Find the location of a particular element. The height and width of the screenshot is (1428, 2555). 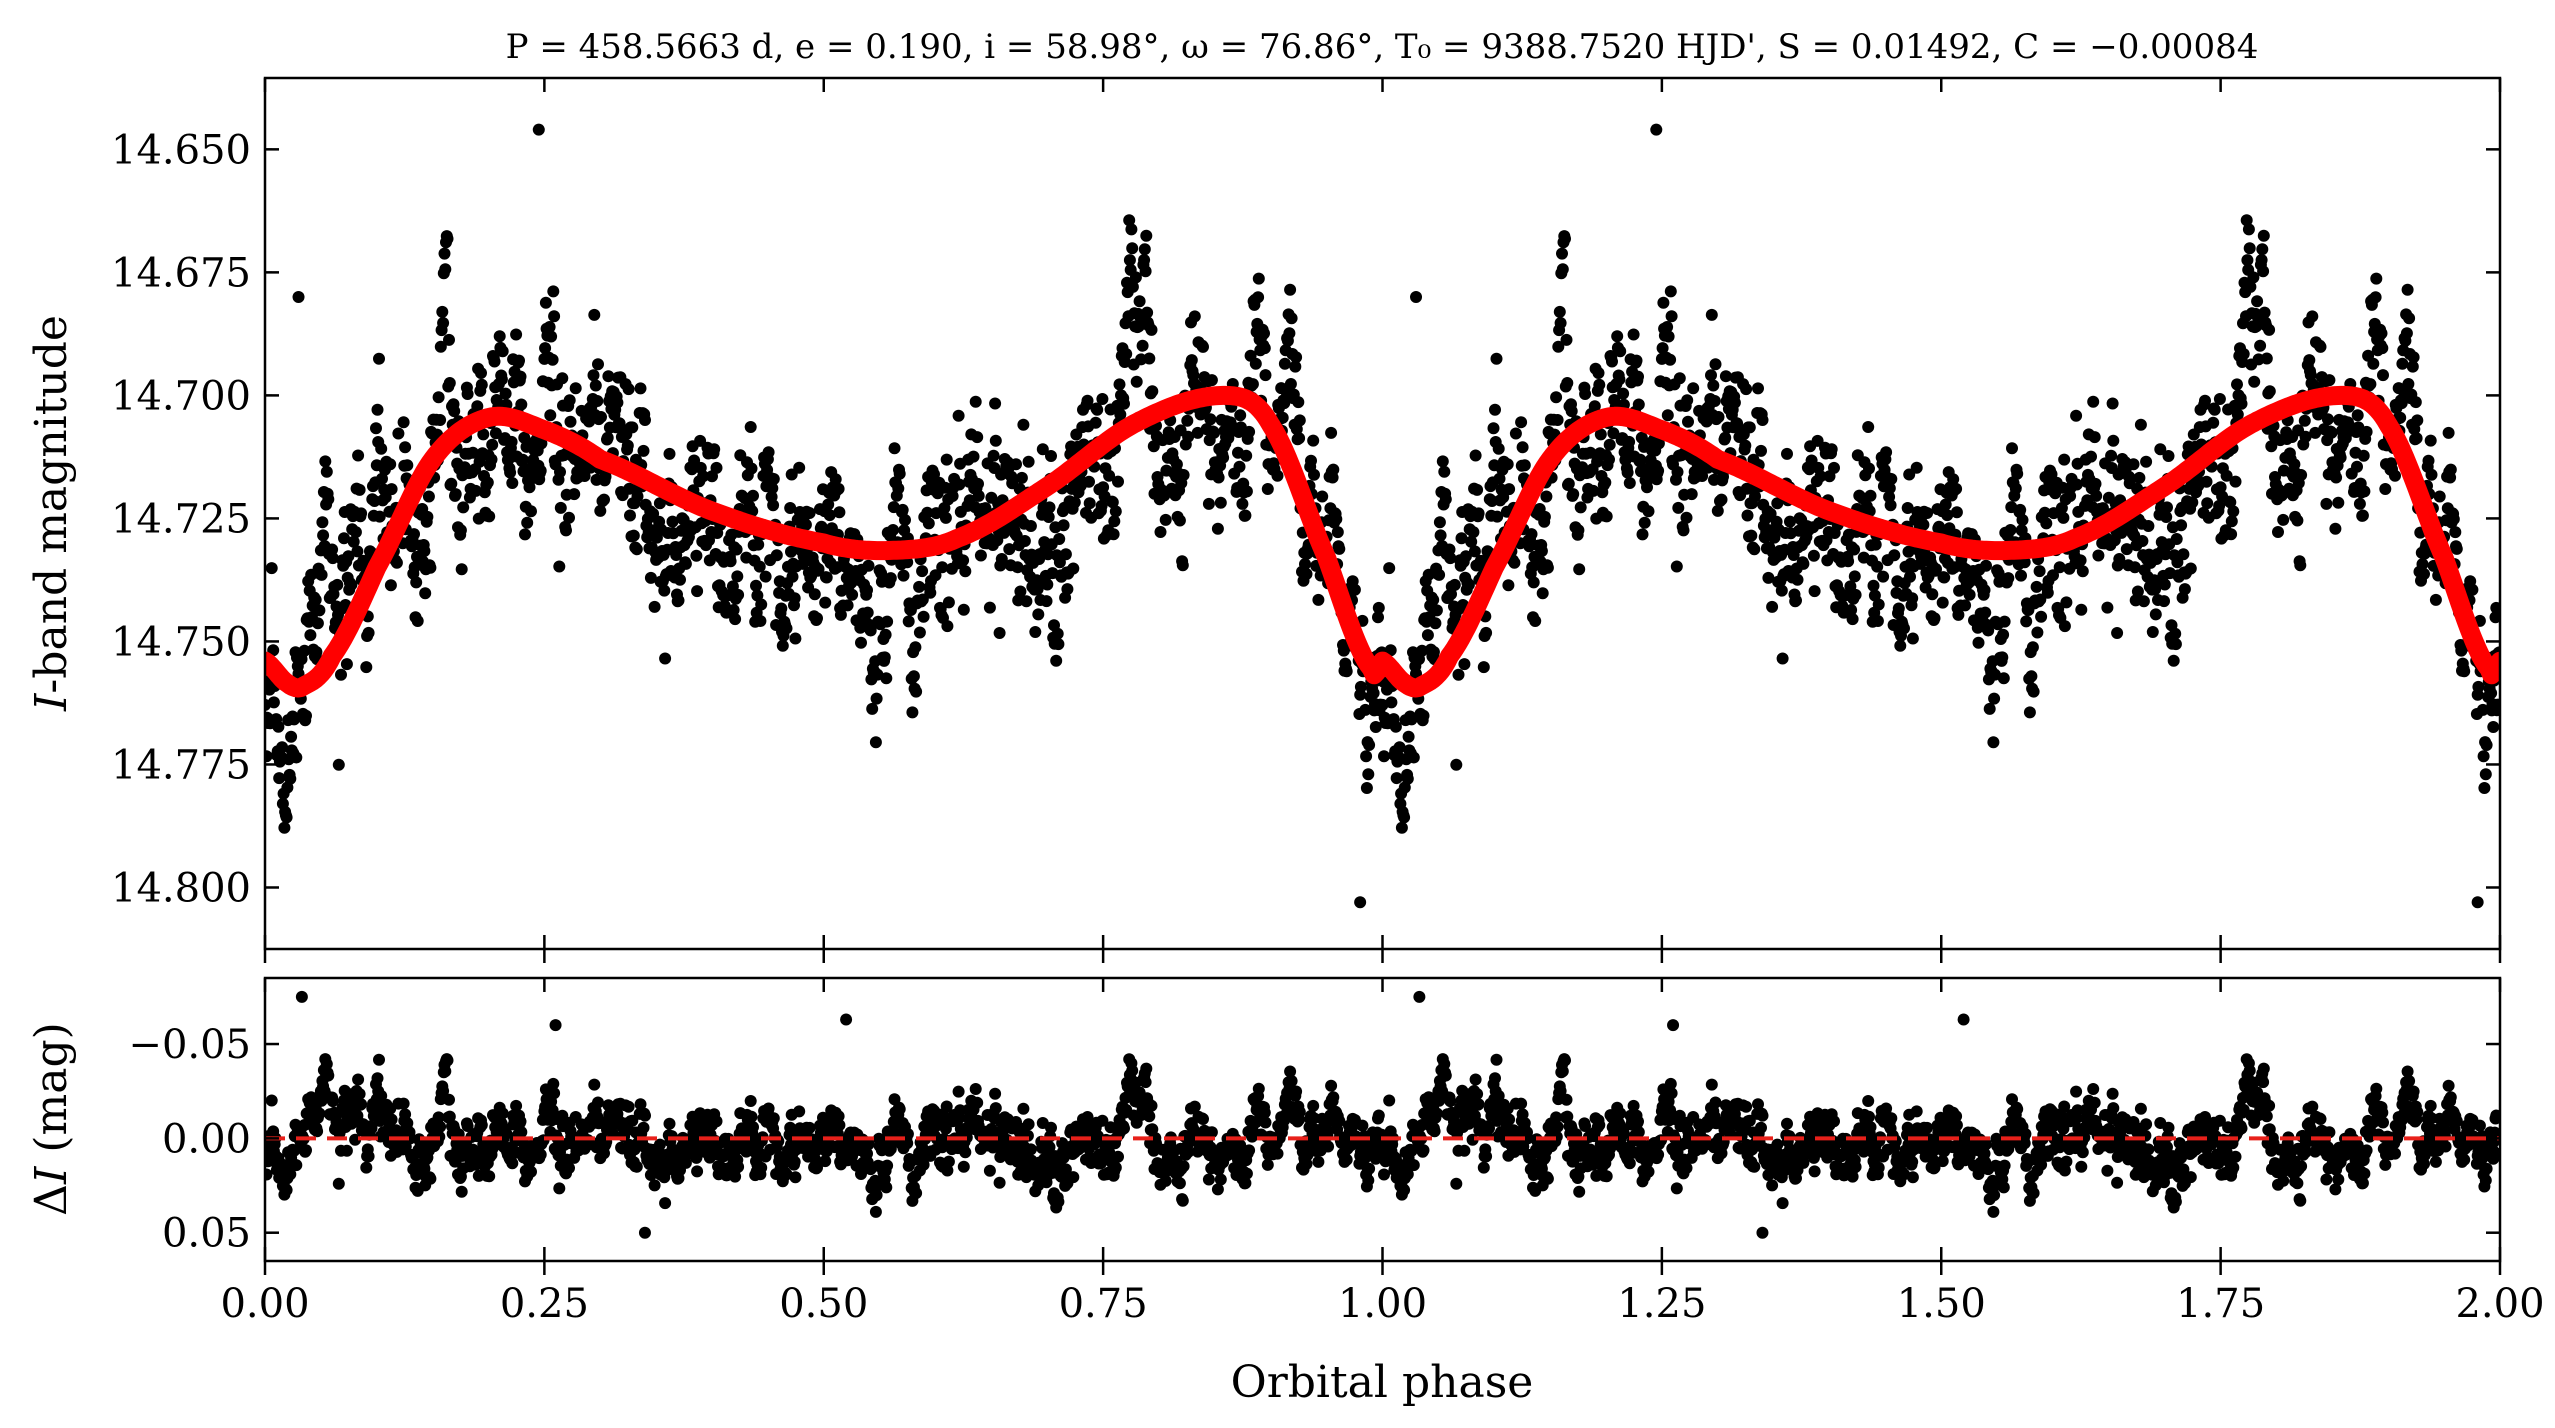

outlier-point is located at coordinates (1360, 902).